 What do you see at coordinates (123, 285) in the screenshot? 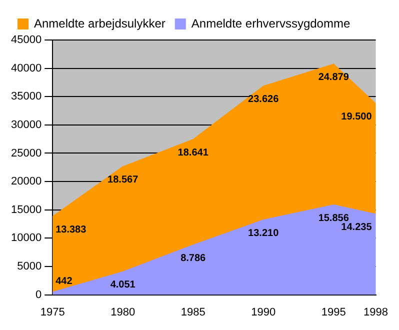
I see `data-label: 4.051` at bounding box center [123, 285].